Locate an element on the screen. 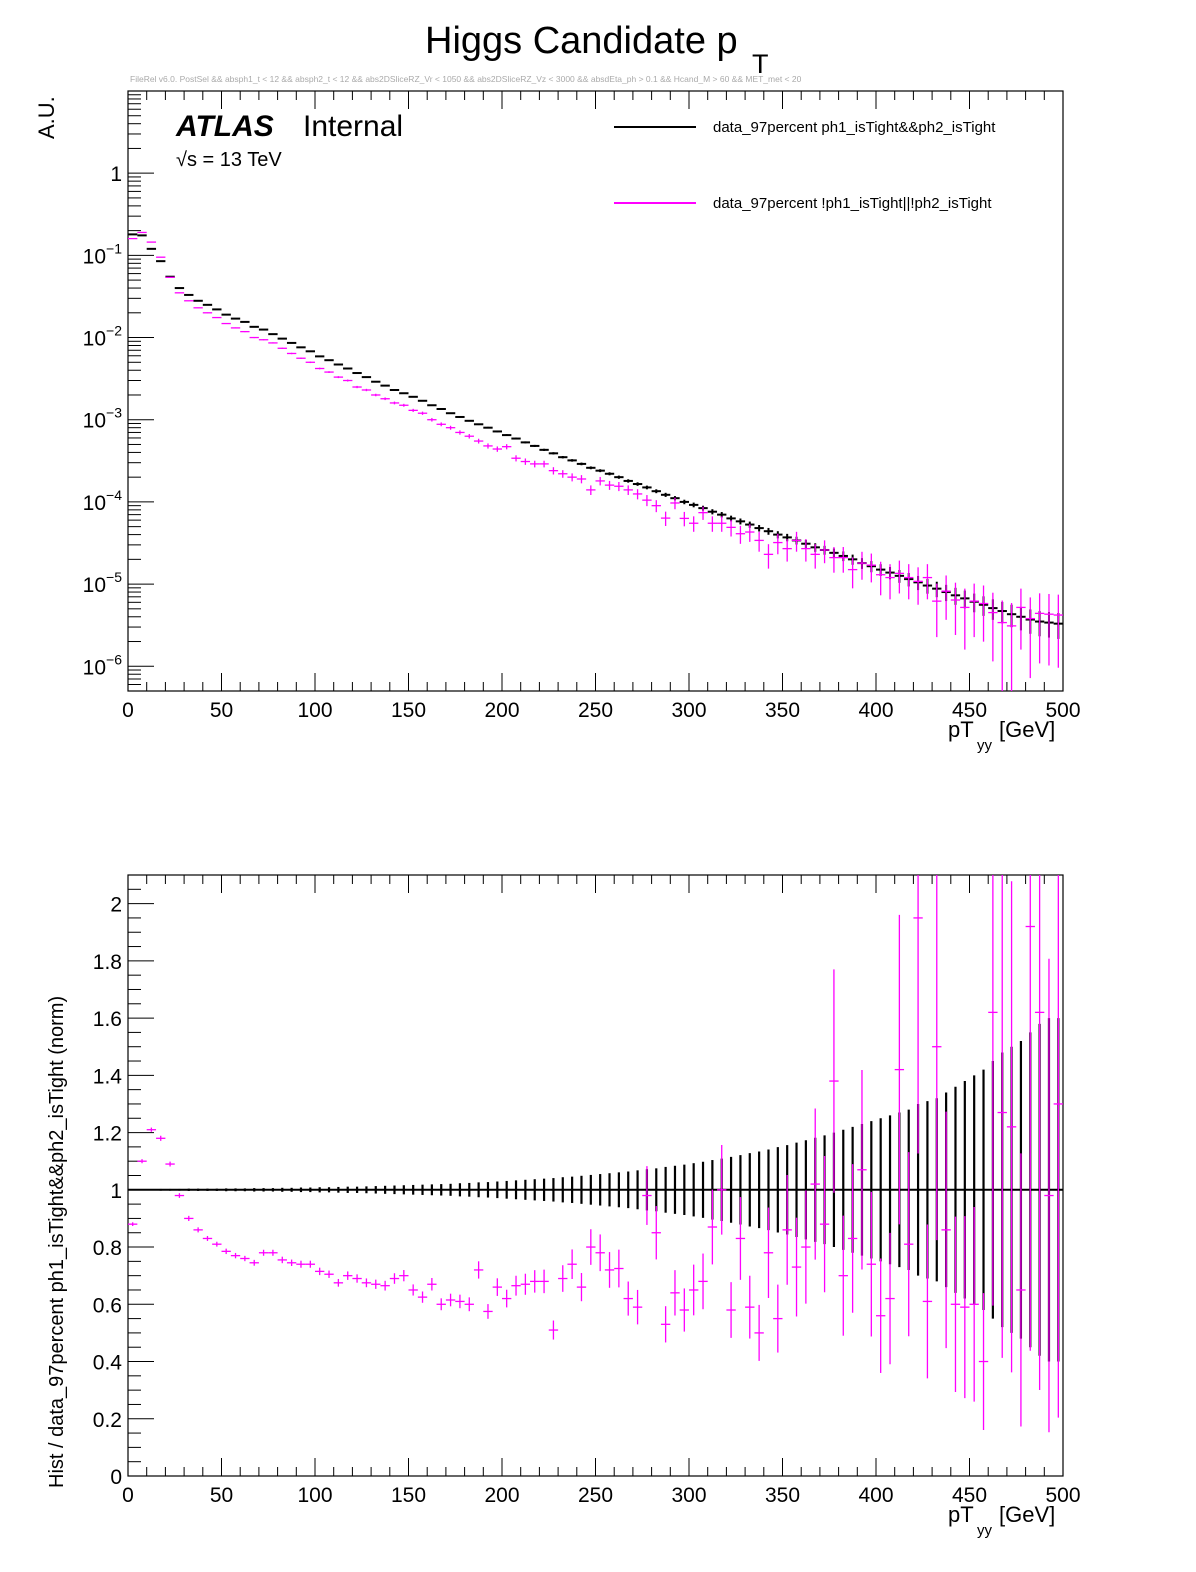 The width and height of the screenshot is (1196, 1572). bottom-y-tick-label: 1.8 is located at coordinates (107, 962).